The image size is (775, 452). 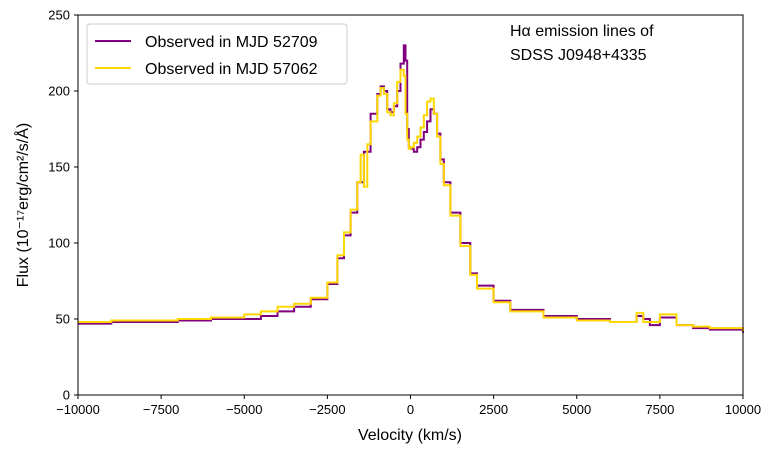 What do you see at coordinates (59, 91) in the screenshot?
I see `y-tick-label: 200` at bounding box center [59, 91].